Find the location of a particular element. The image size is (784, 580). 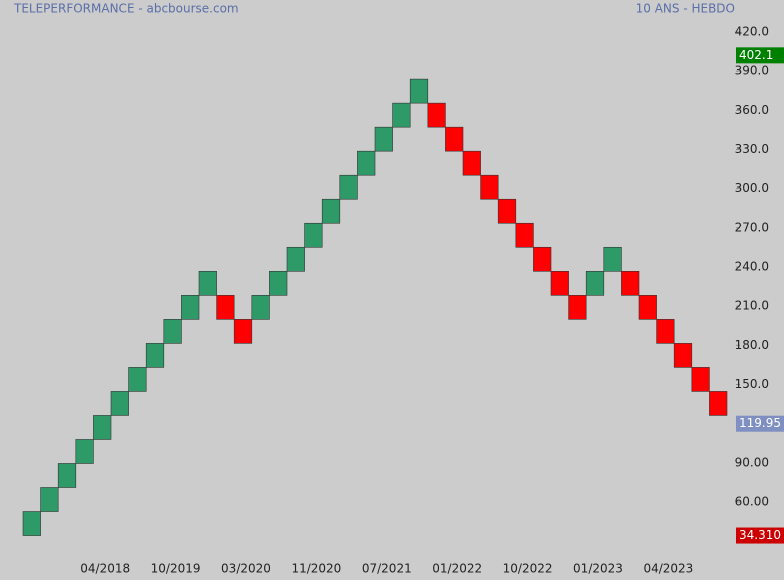

y-tick-label: 180.0 is located at coordinates (752, 345).